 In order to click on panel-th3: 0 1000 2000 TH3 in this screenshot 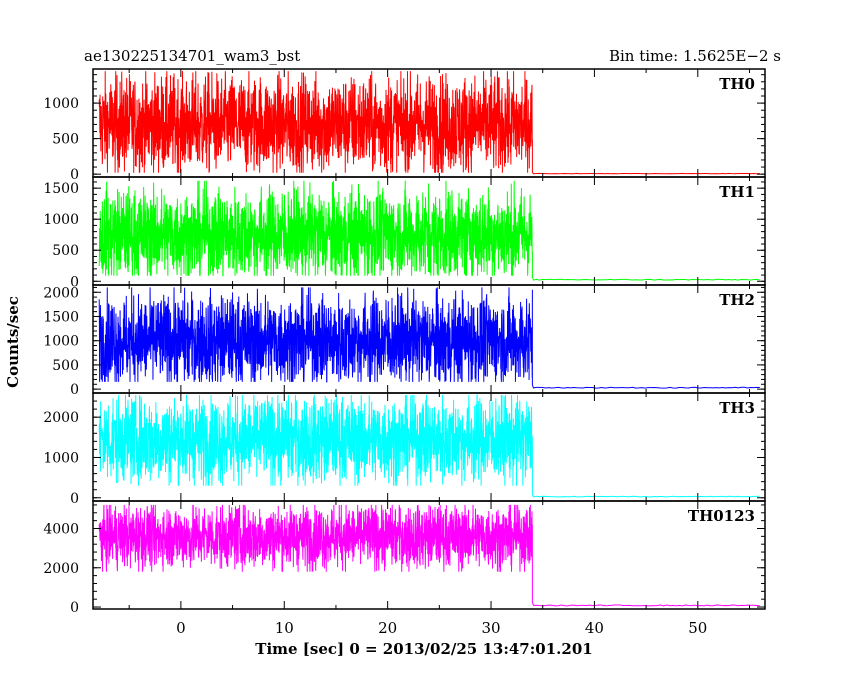, I will do `click(404, 449)`.